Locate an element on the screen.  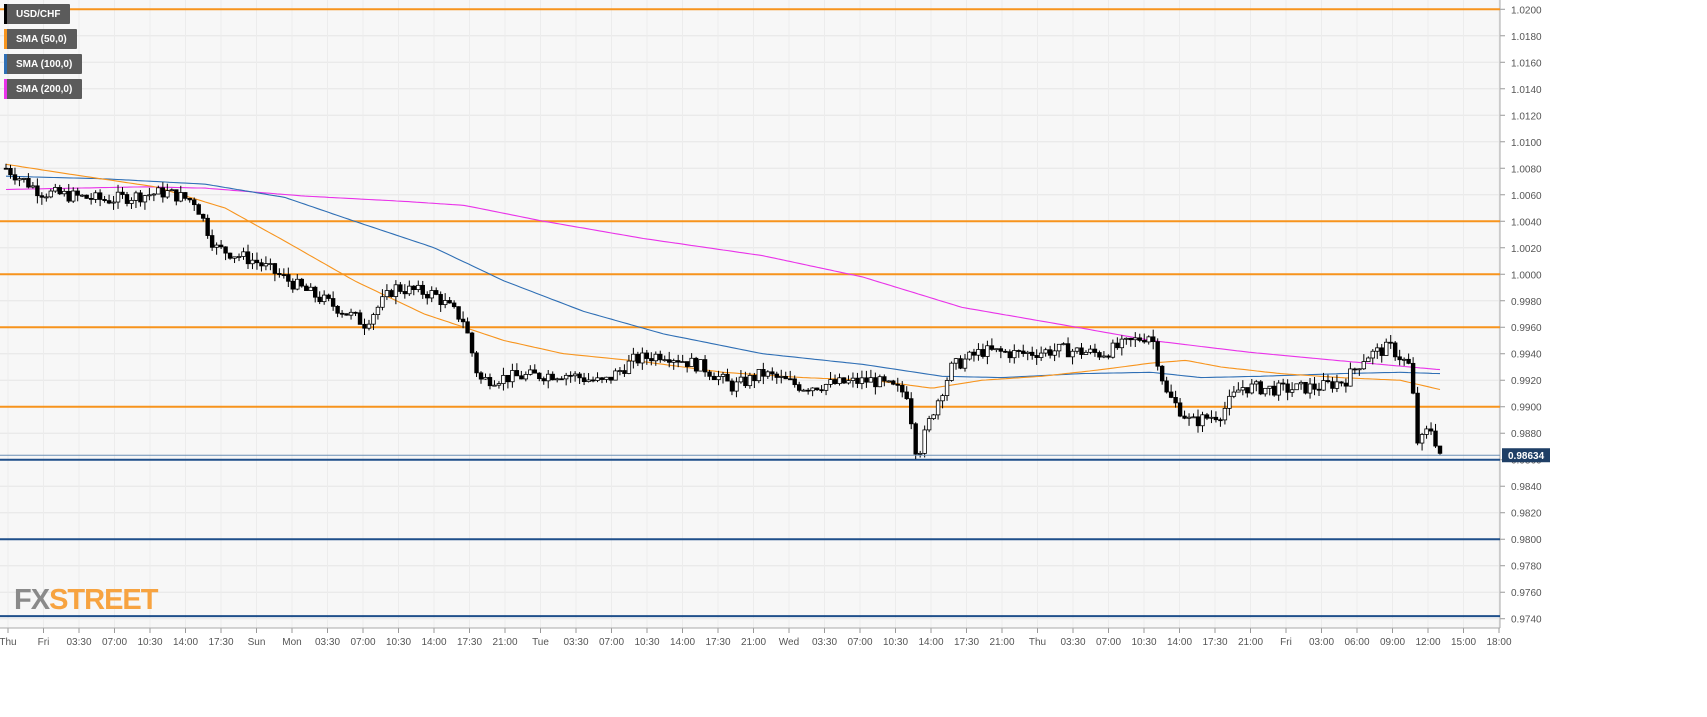
y-tick-label: 1.0140 is located at coordinates (1526, 90).